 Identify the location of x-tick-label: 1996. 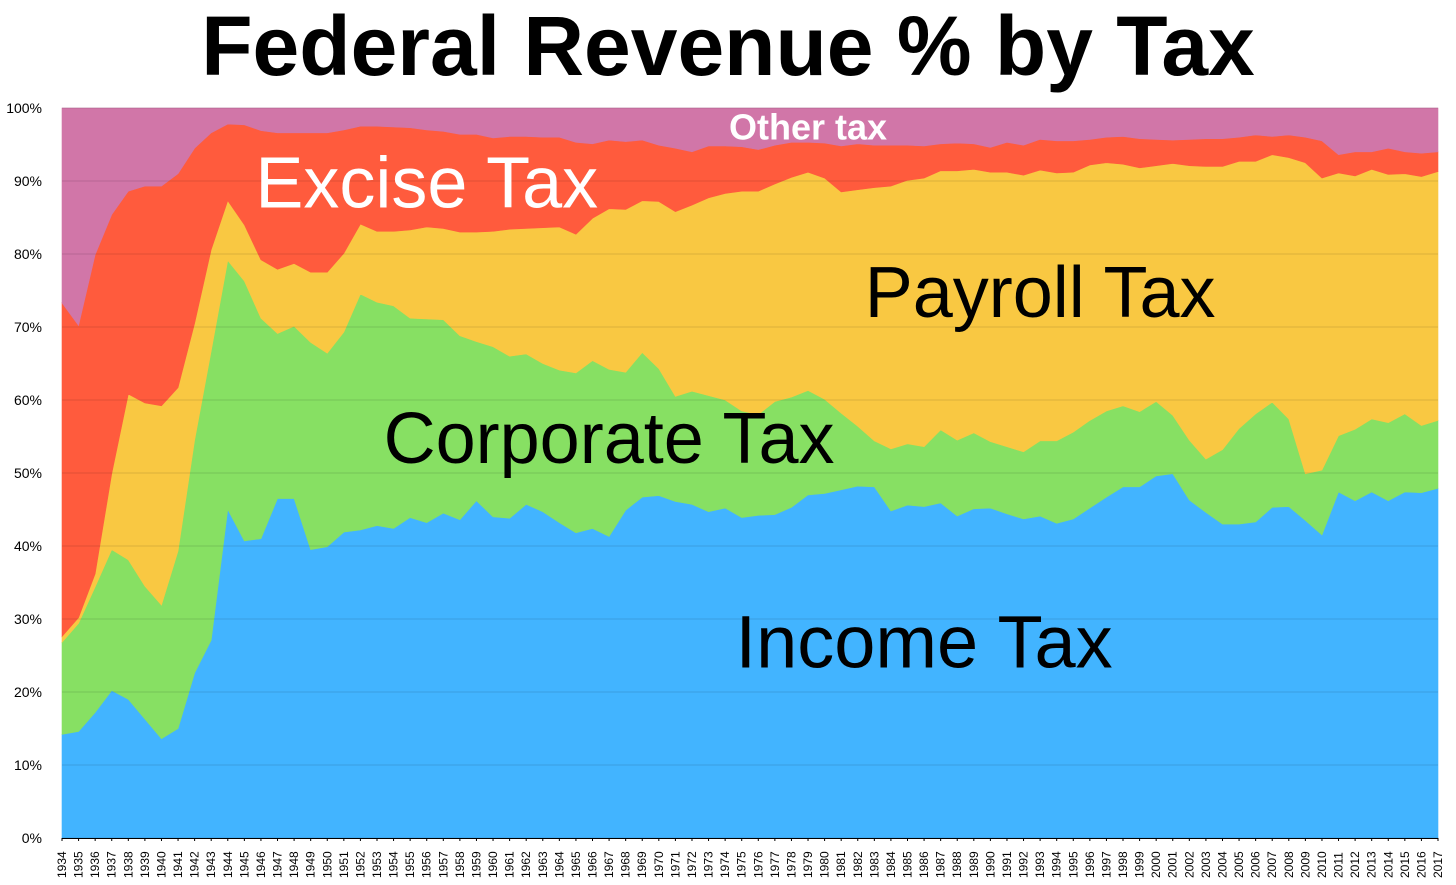
(1090, 864).